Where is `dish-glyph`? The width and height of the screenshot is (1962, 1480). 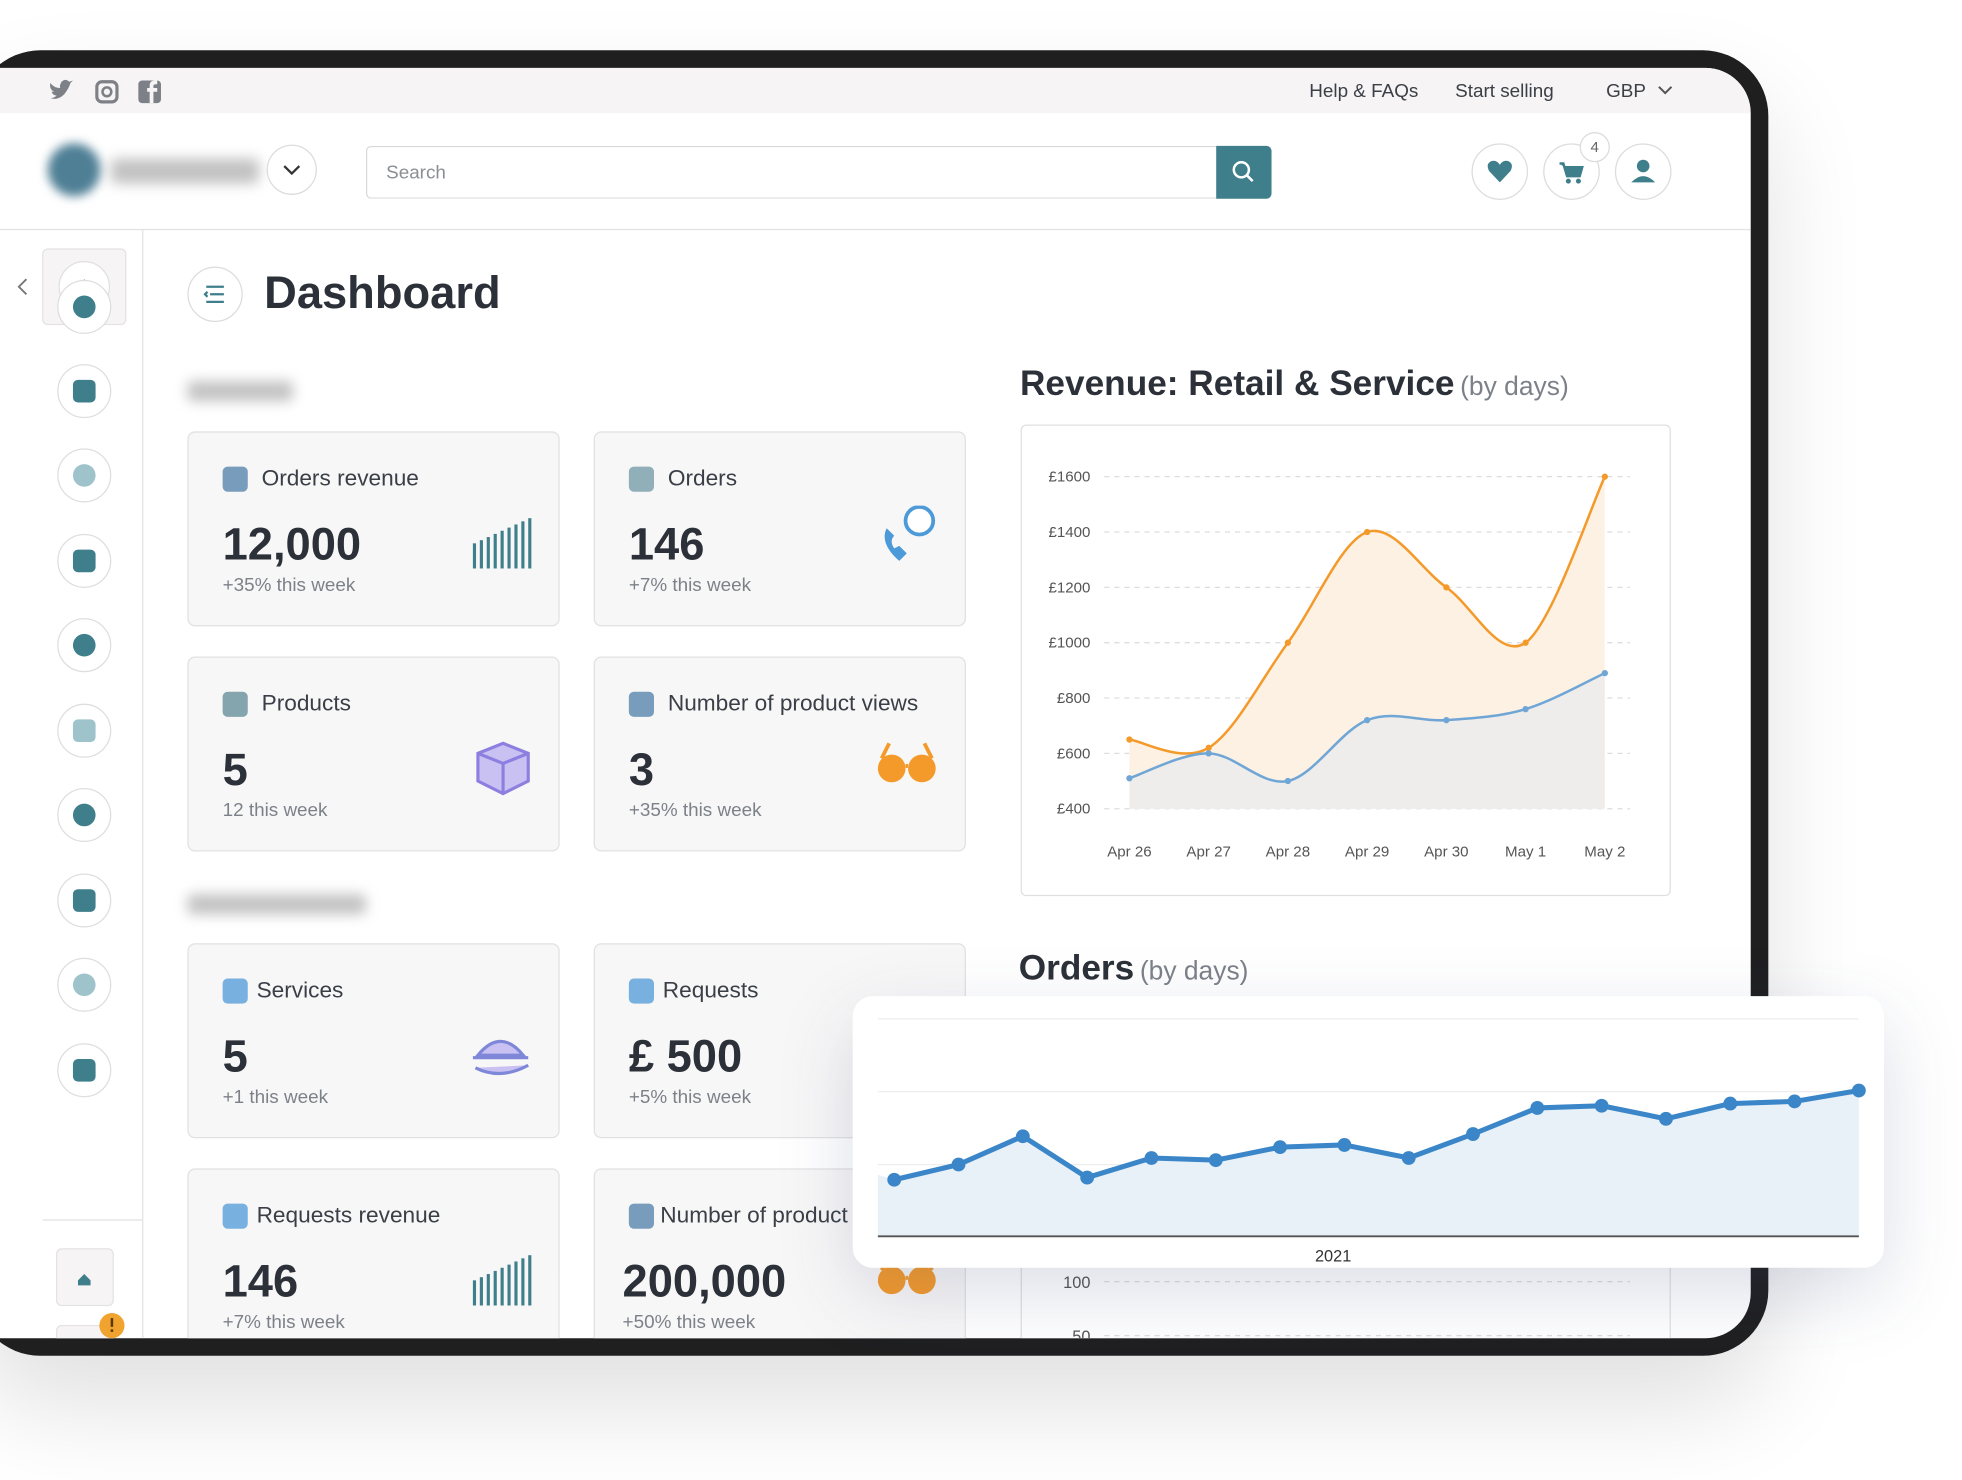
dish-glyph is located at coordinates (500, 1057).